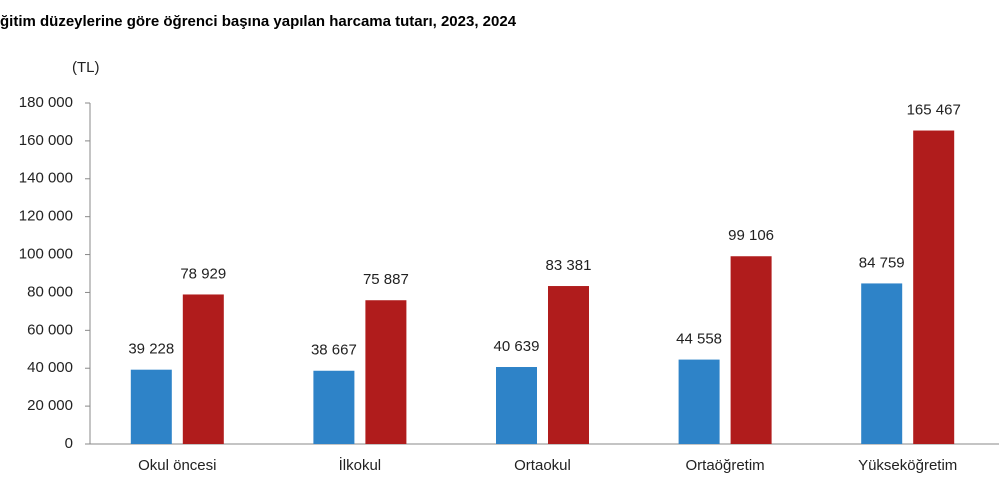 Image resolution: width=1000 pixels, height=489 pixels. What do you see at coordinates (151, 349) in the screenshot?
I see `value-label: 39 228` at bounding box center [151, 349].